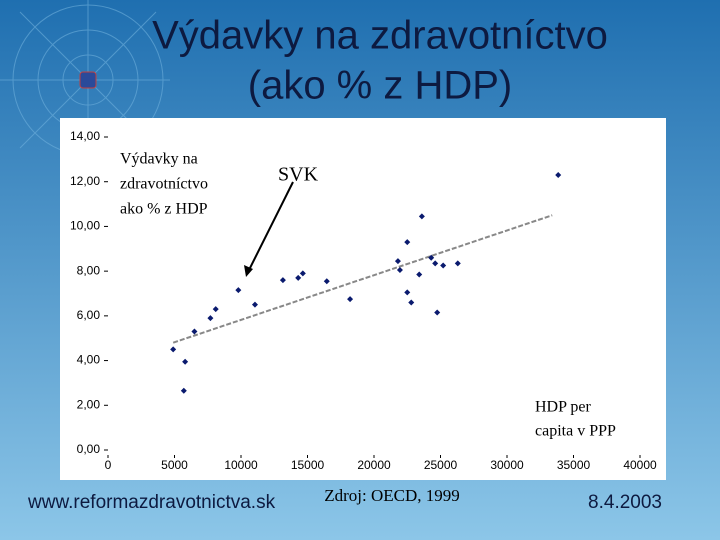 Image resolution: width=720 pixels, height=540 pixels. I want to click on y-tick-label: 0,00, so click(89, 449).